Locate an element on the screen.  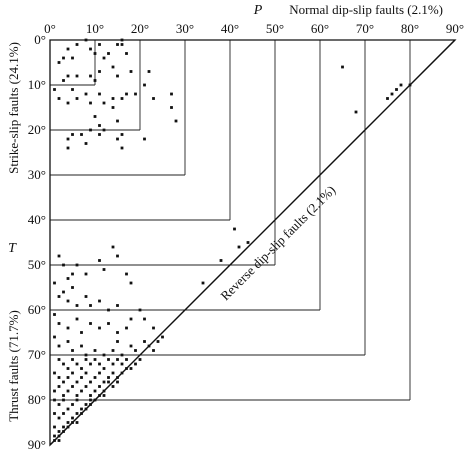
y-tick-label: 80° is located at coordinates (37, 399).